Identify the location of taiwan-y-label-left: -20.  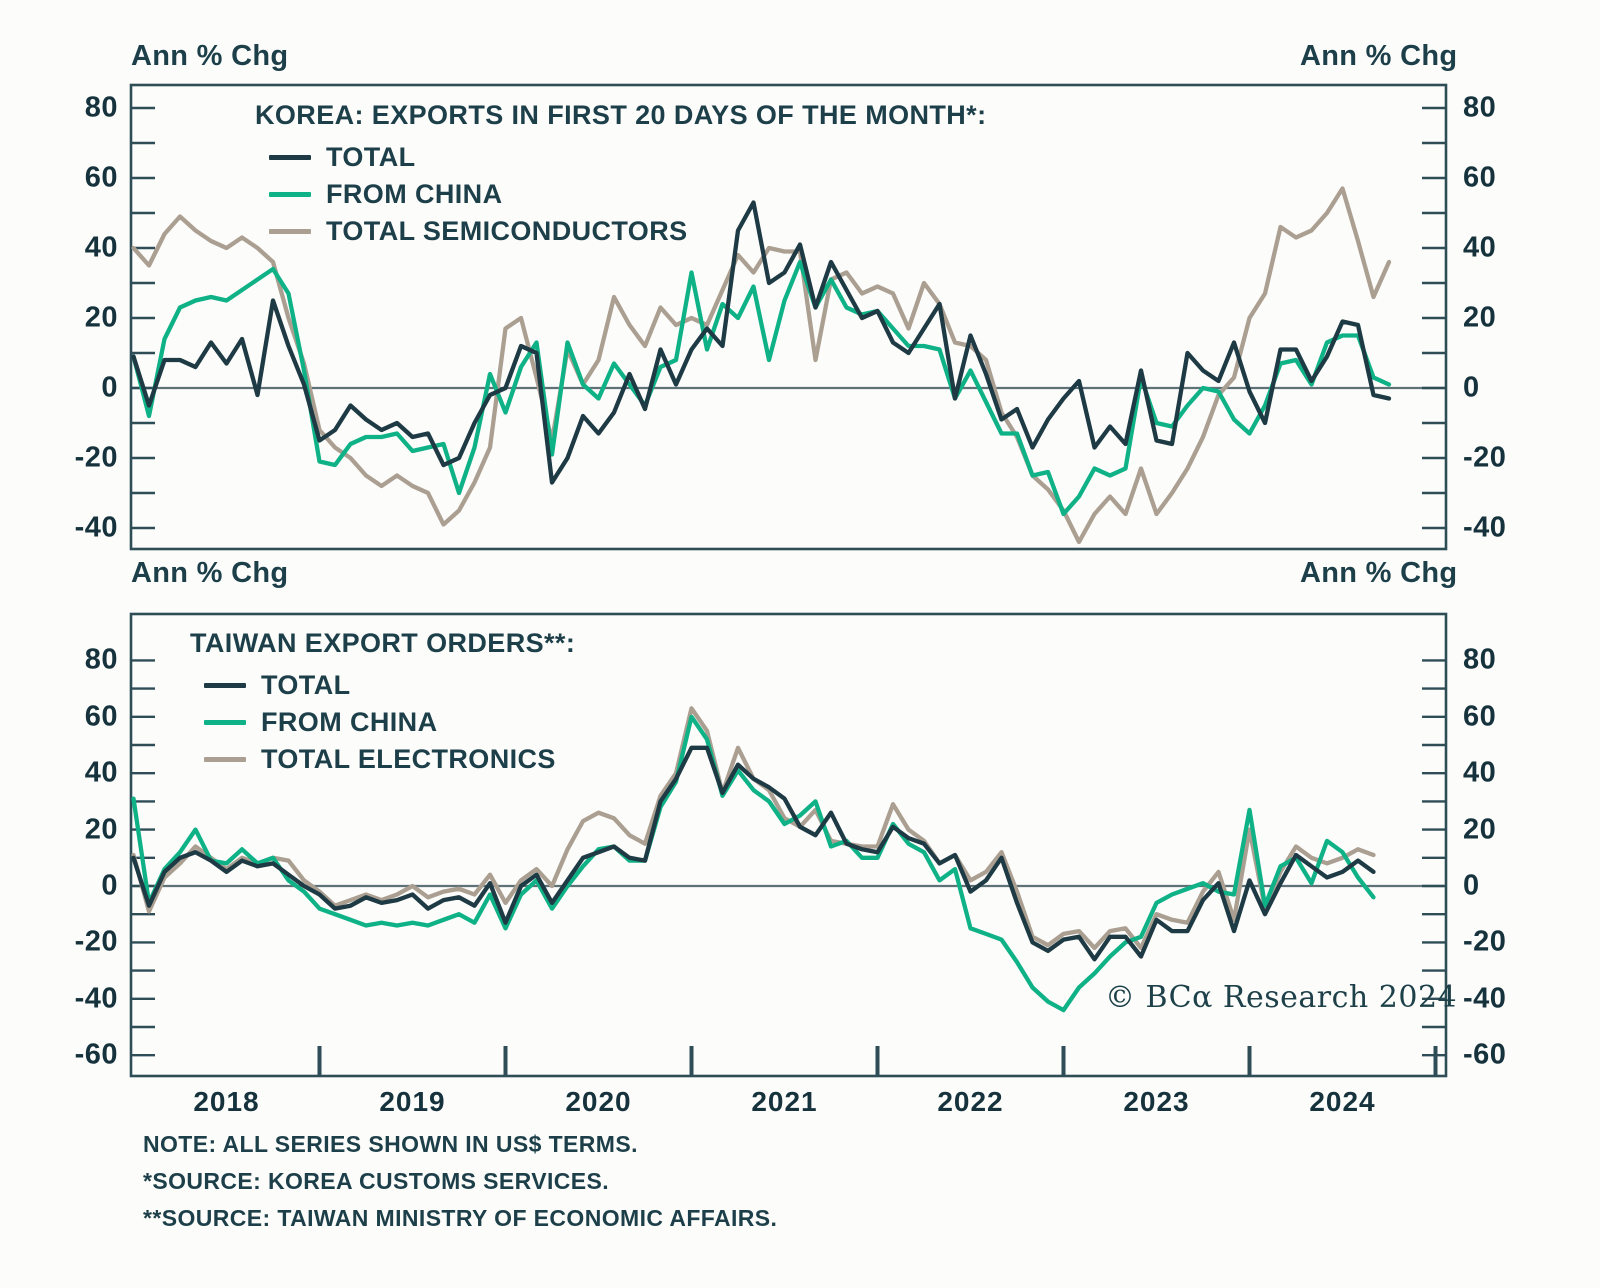
(96, 941).